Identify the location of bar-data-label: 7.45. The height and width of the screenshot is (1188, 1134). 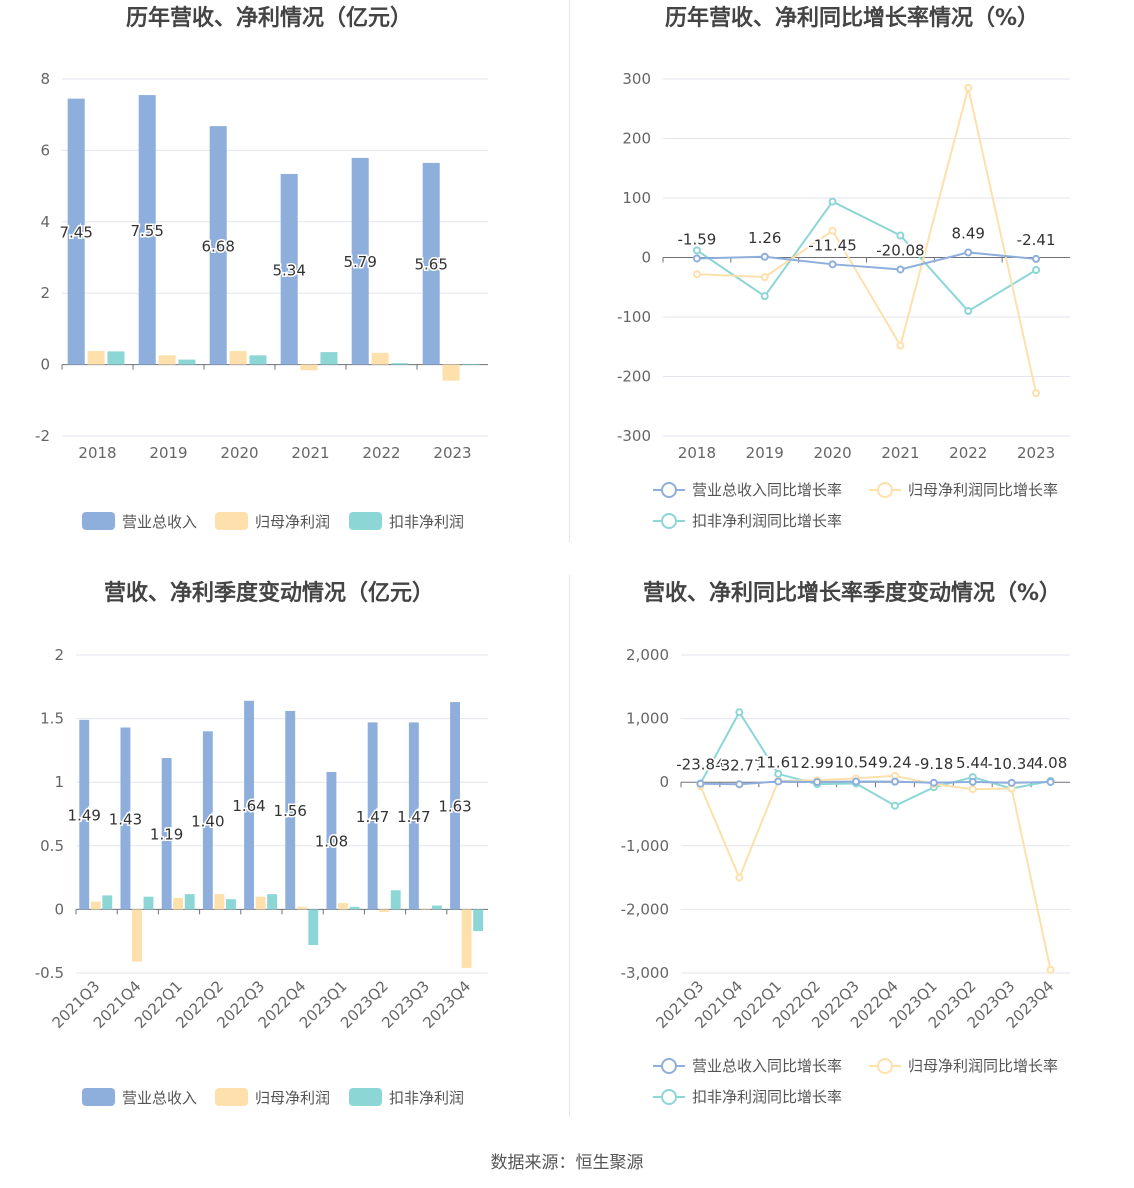
(75, 233).